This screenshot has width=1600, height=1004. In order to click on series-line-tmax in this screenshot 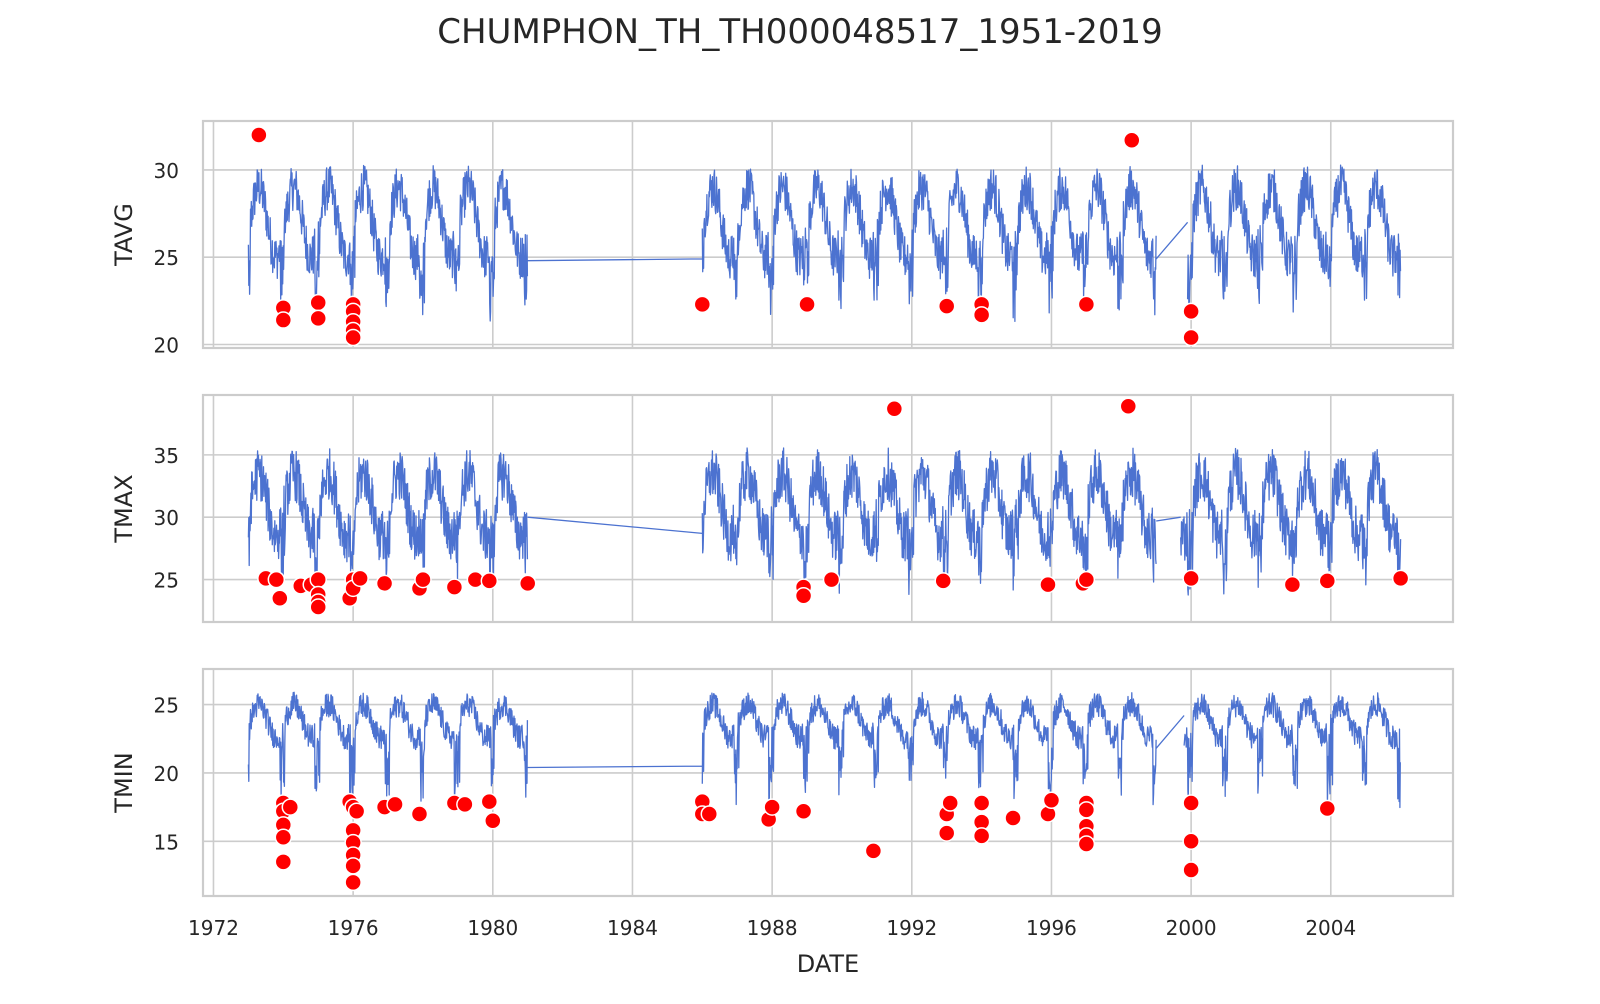, I will do `click(824, 521)`.